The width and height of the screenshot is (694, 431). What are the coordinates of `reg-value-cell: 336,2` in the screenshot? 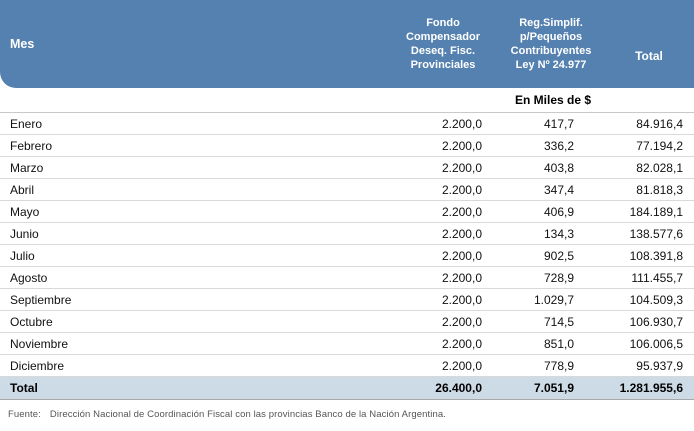 It's located at (553, 145).